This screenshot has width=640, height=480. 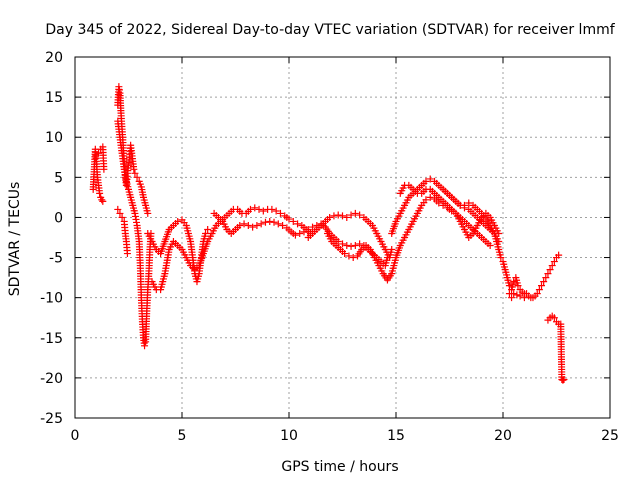 What do you see at coordinates (122, 231) in the screenshot?
I see `series-arc-early-c` at bounding box center [122, 231].